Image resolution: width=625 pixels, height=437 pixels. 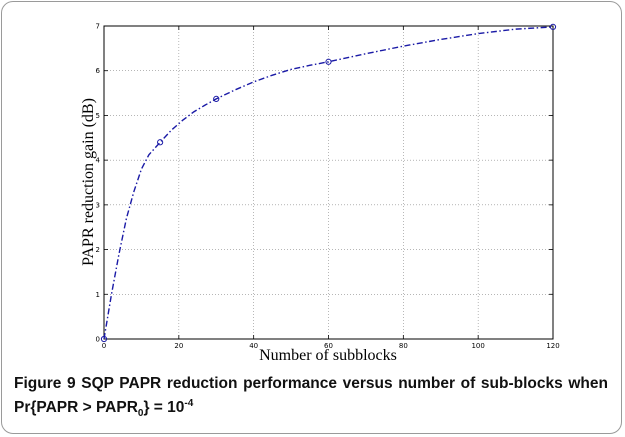 What do you see at coordinates (253, 346) in the screenshot?
I see `x-tick-label: 40` at bounding box center [253, 346].